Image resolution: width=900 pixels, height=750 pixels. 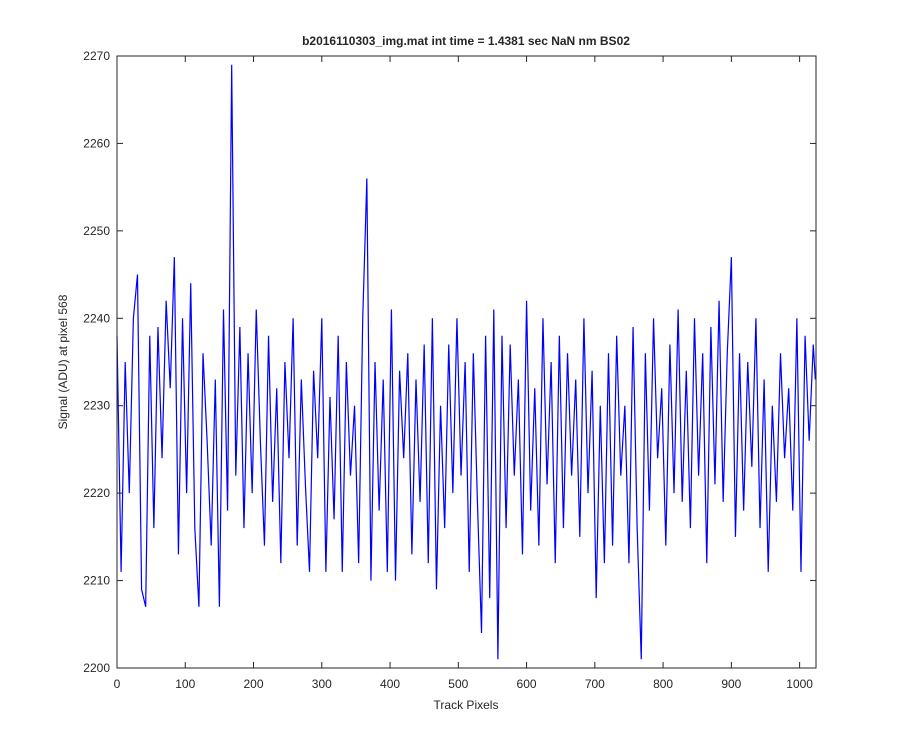 I want to click on x-tick-label: 600, so click(x=527, y=684).